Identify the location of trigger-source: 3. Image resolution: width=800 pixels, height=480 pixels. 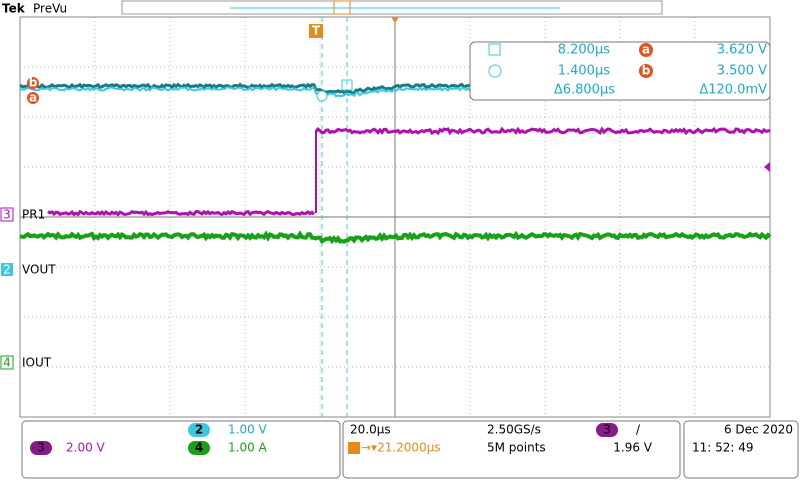
(607, 430).